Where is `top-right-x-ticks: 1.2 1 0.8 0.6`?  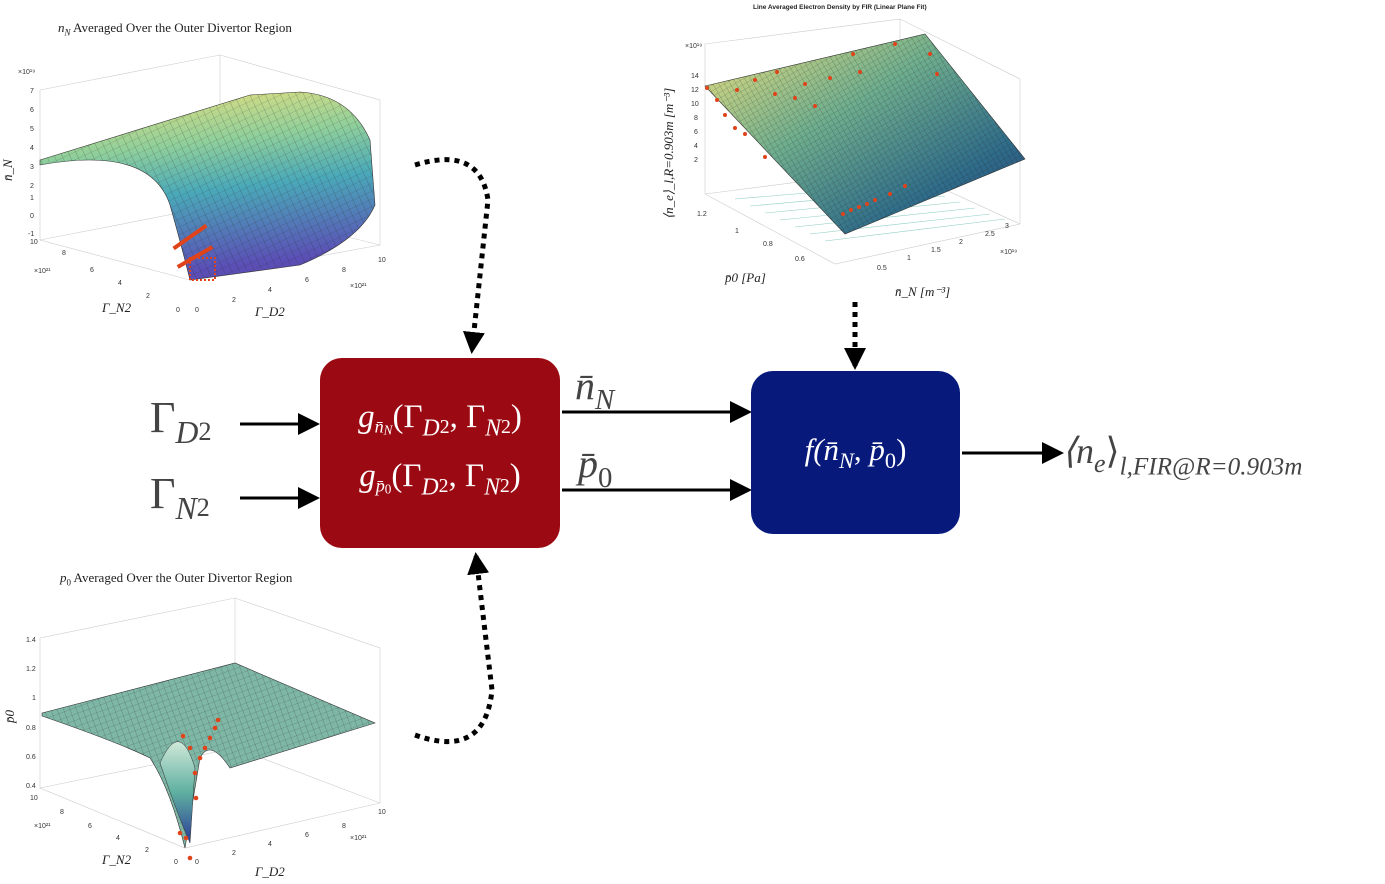 top-right-x-ticks: 1.2 1 0.8 0.6 is located at coordinates (751, 237).